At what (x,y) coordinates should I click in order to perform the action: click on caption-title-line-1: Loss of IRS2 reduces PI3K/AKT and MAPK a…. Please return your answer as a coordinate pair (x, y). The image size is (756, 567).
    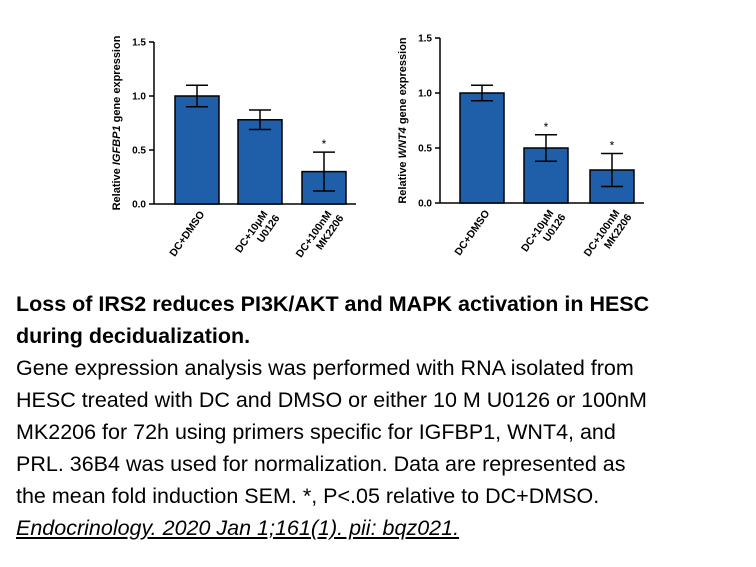
    Looking at the image, I should click on (333, 304).